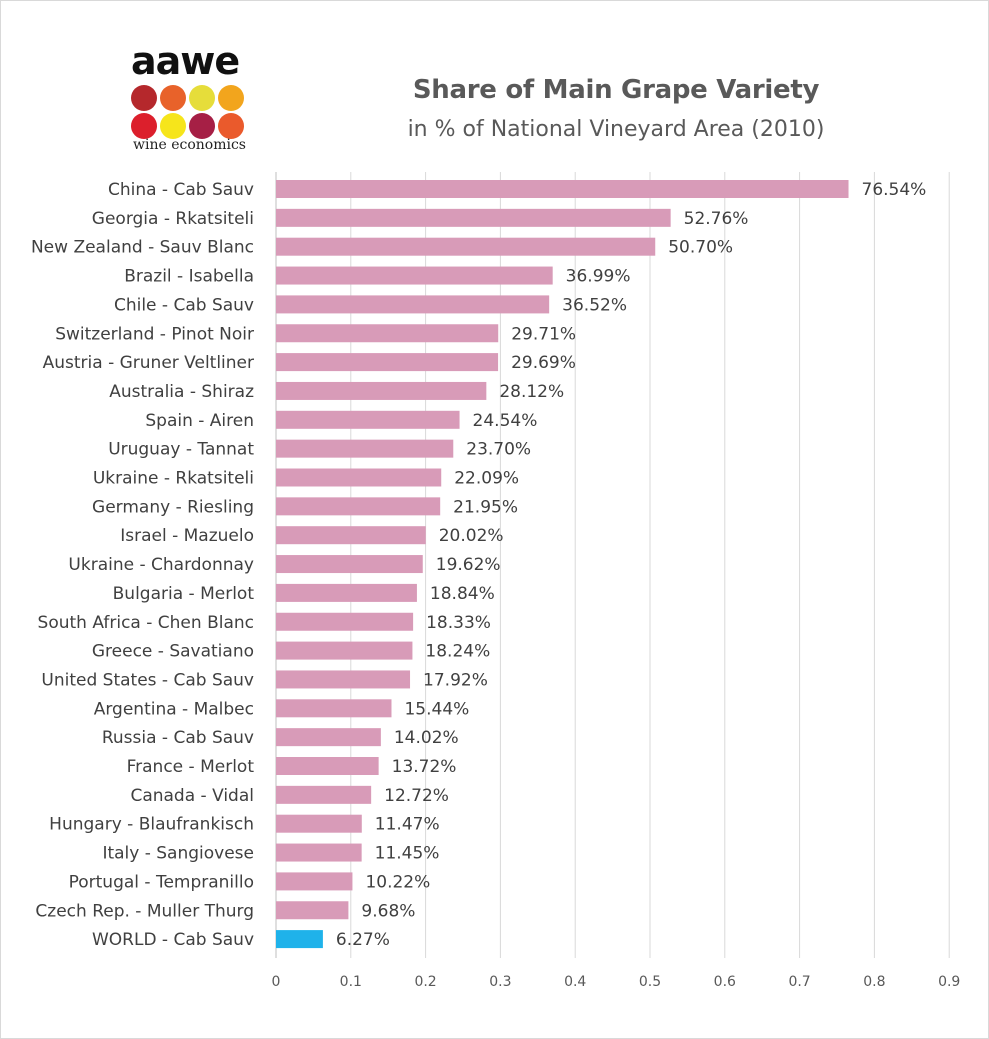 The width and height of the screenshot is (989, 1039). What do you see at coordinates (181, 450) in the screenshot?
I see `category-label: Uruguay - Tannat` at bounding box center [181, 450].